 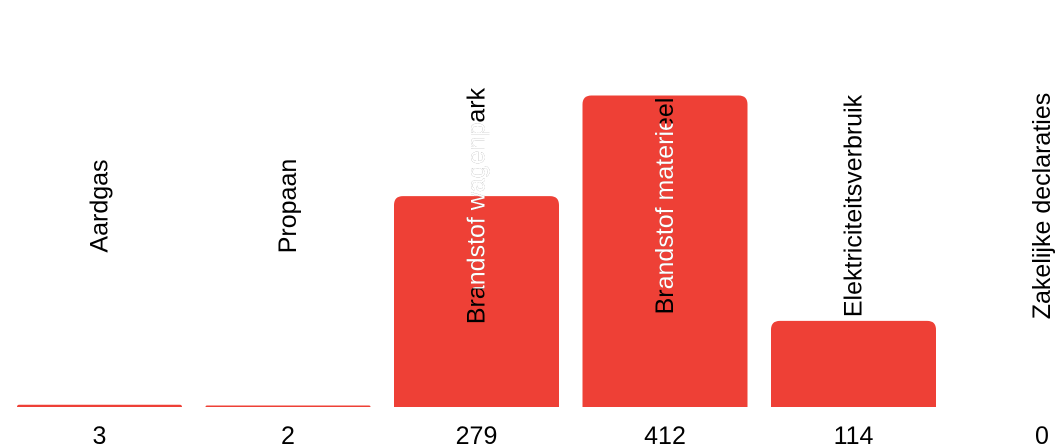 I want to click on category-label-aardgas: Aardgas, so click(x=100, y=205).